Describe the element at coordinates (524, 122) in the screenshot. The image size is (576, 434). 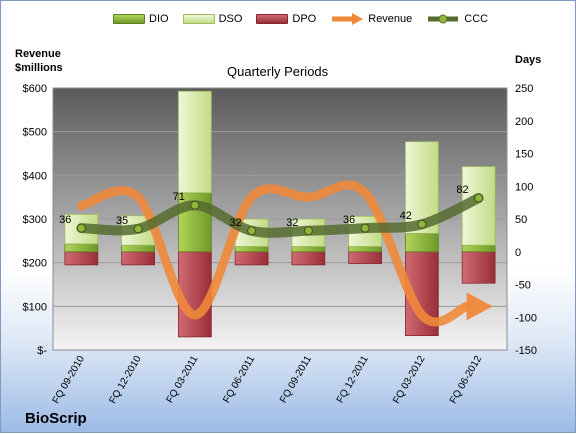
I see `y-right-tick-label: 200` at that location.